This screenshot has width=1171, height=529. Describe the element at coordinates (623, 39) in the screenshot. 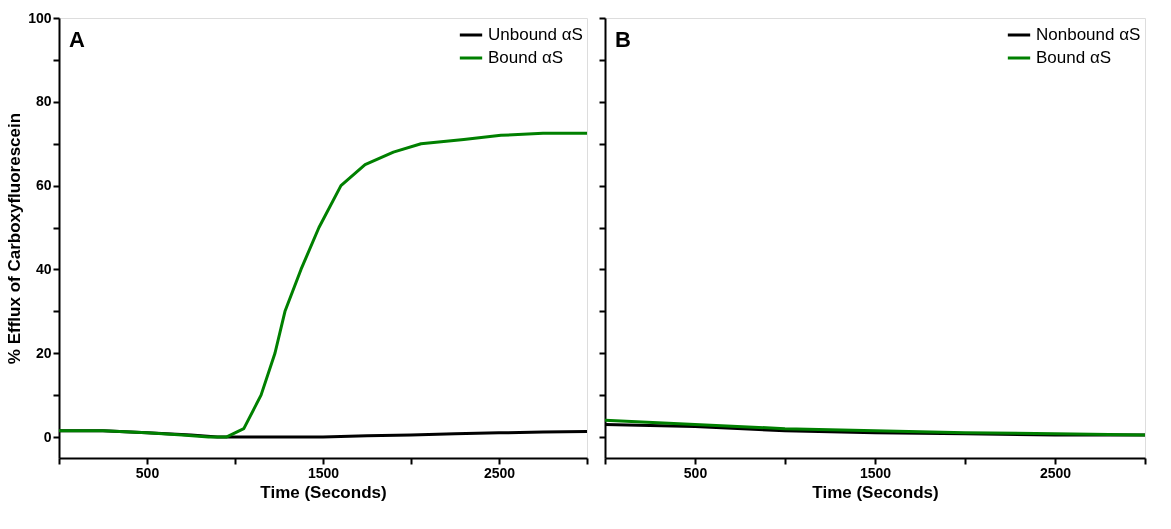

I see `annotation: B` at that location.